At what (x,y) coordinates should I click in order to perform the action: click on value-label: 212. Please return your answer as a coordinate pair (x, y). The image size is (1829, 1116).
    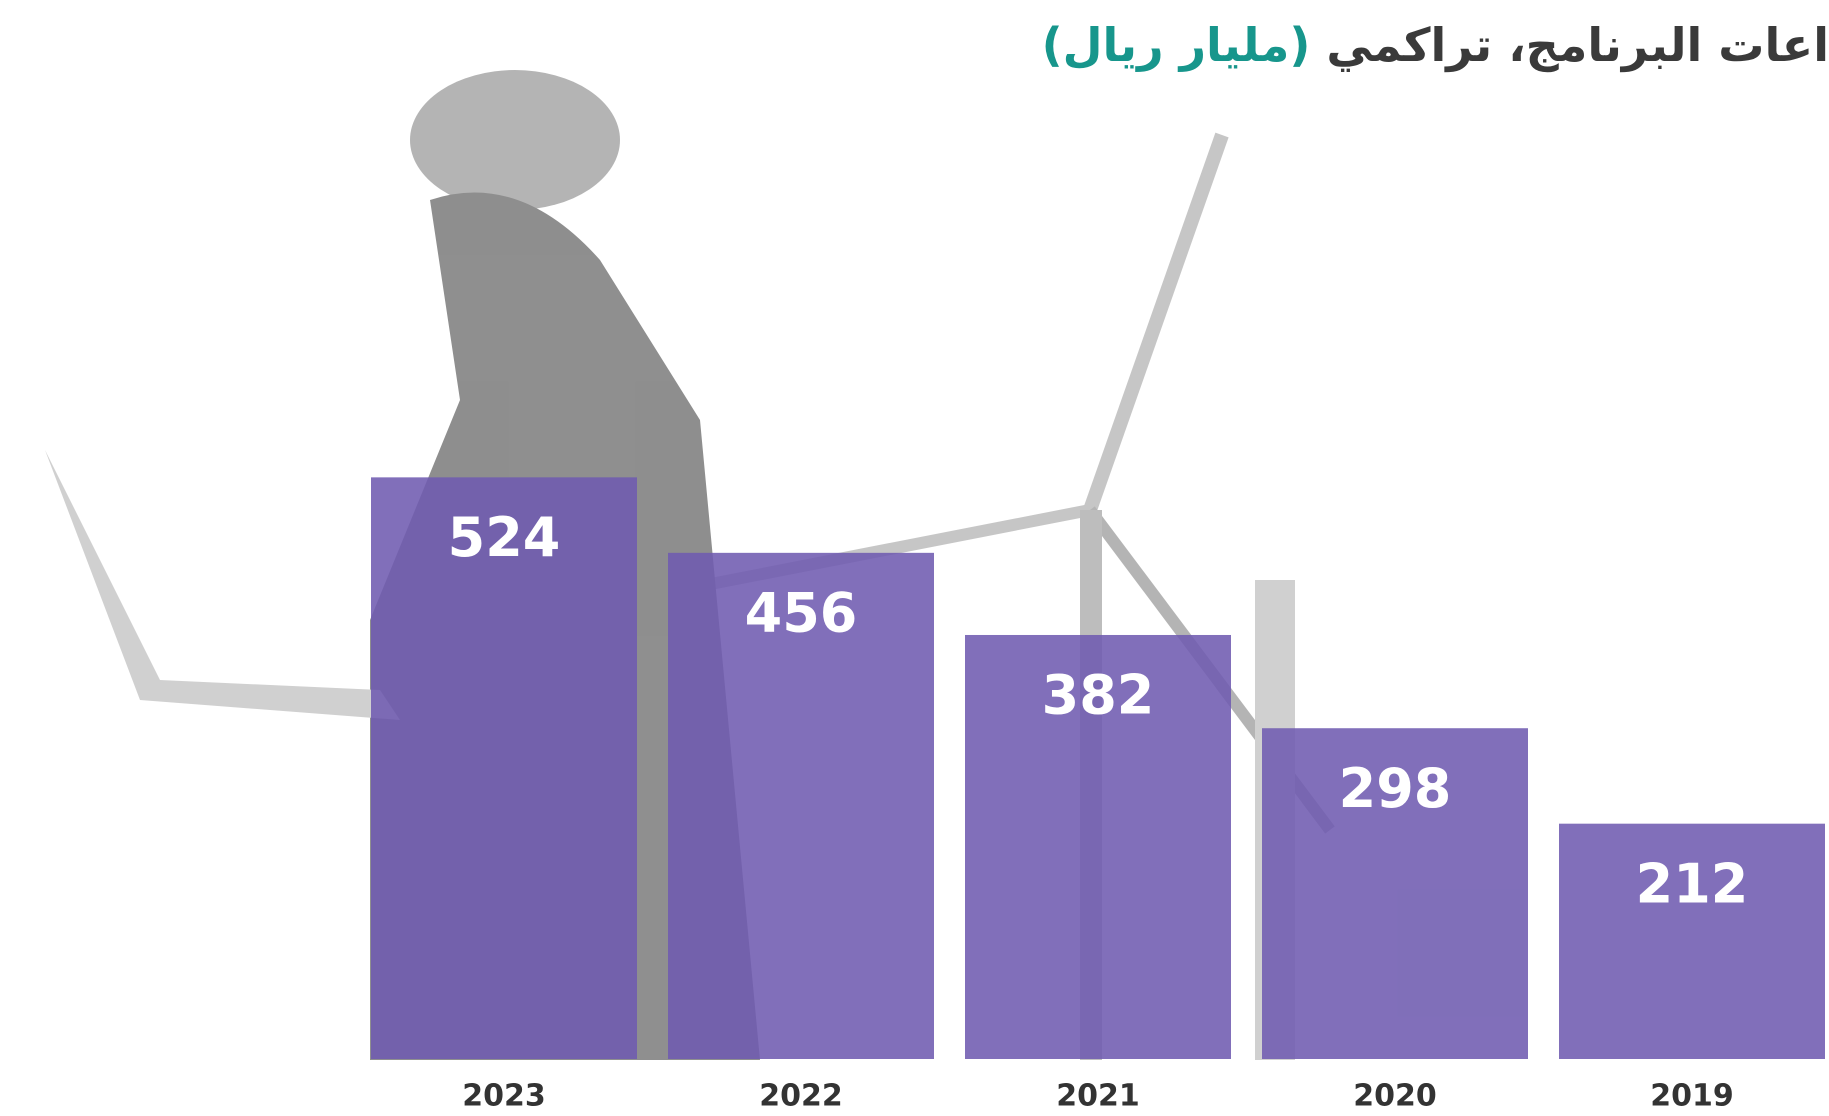
    Looking at the image, I should click on (1692, 883).